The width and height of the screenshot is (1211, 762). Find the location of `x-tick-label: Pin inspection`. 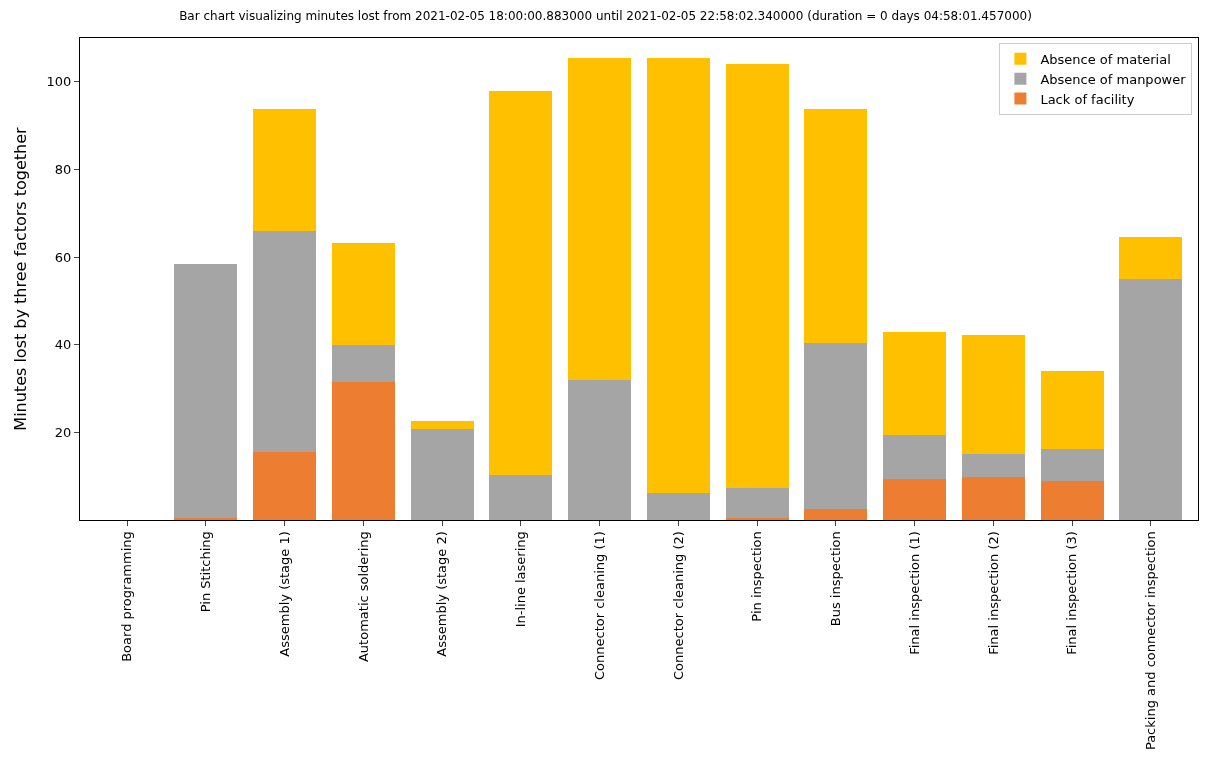

x-tick-label: Pin inspection is located at coordinates (757, 576).